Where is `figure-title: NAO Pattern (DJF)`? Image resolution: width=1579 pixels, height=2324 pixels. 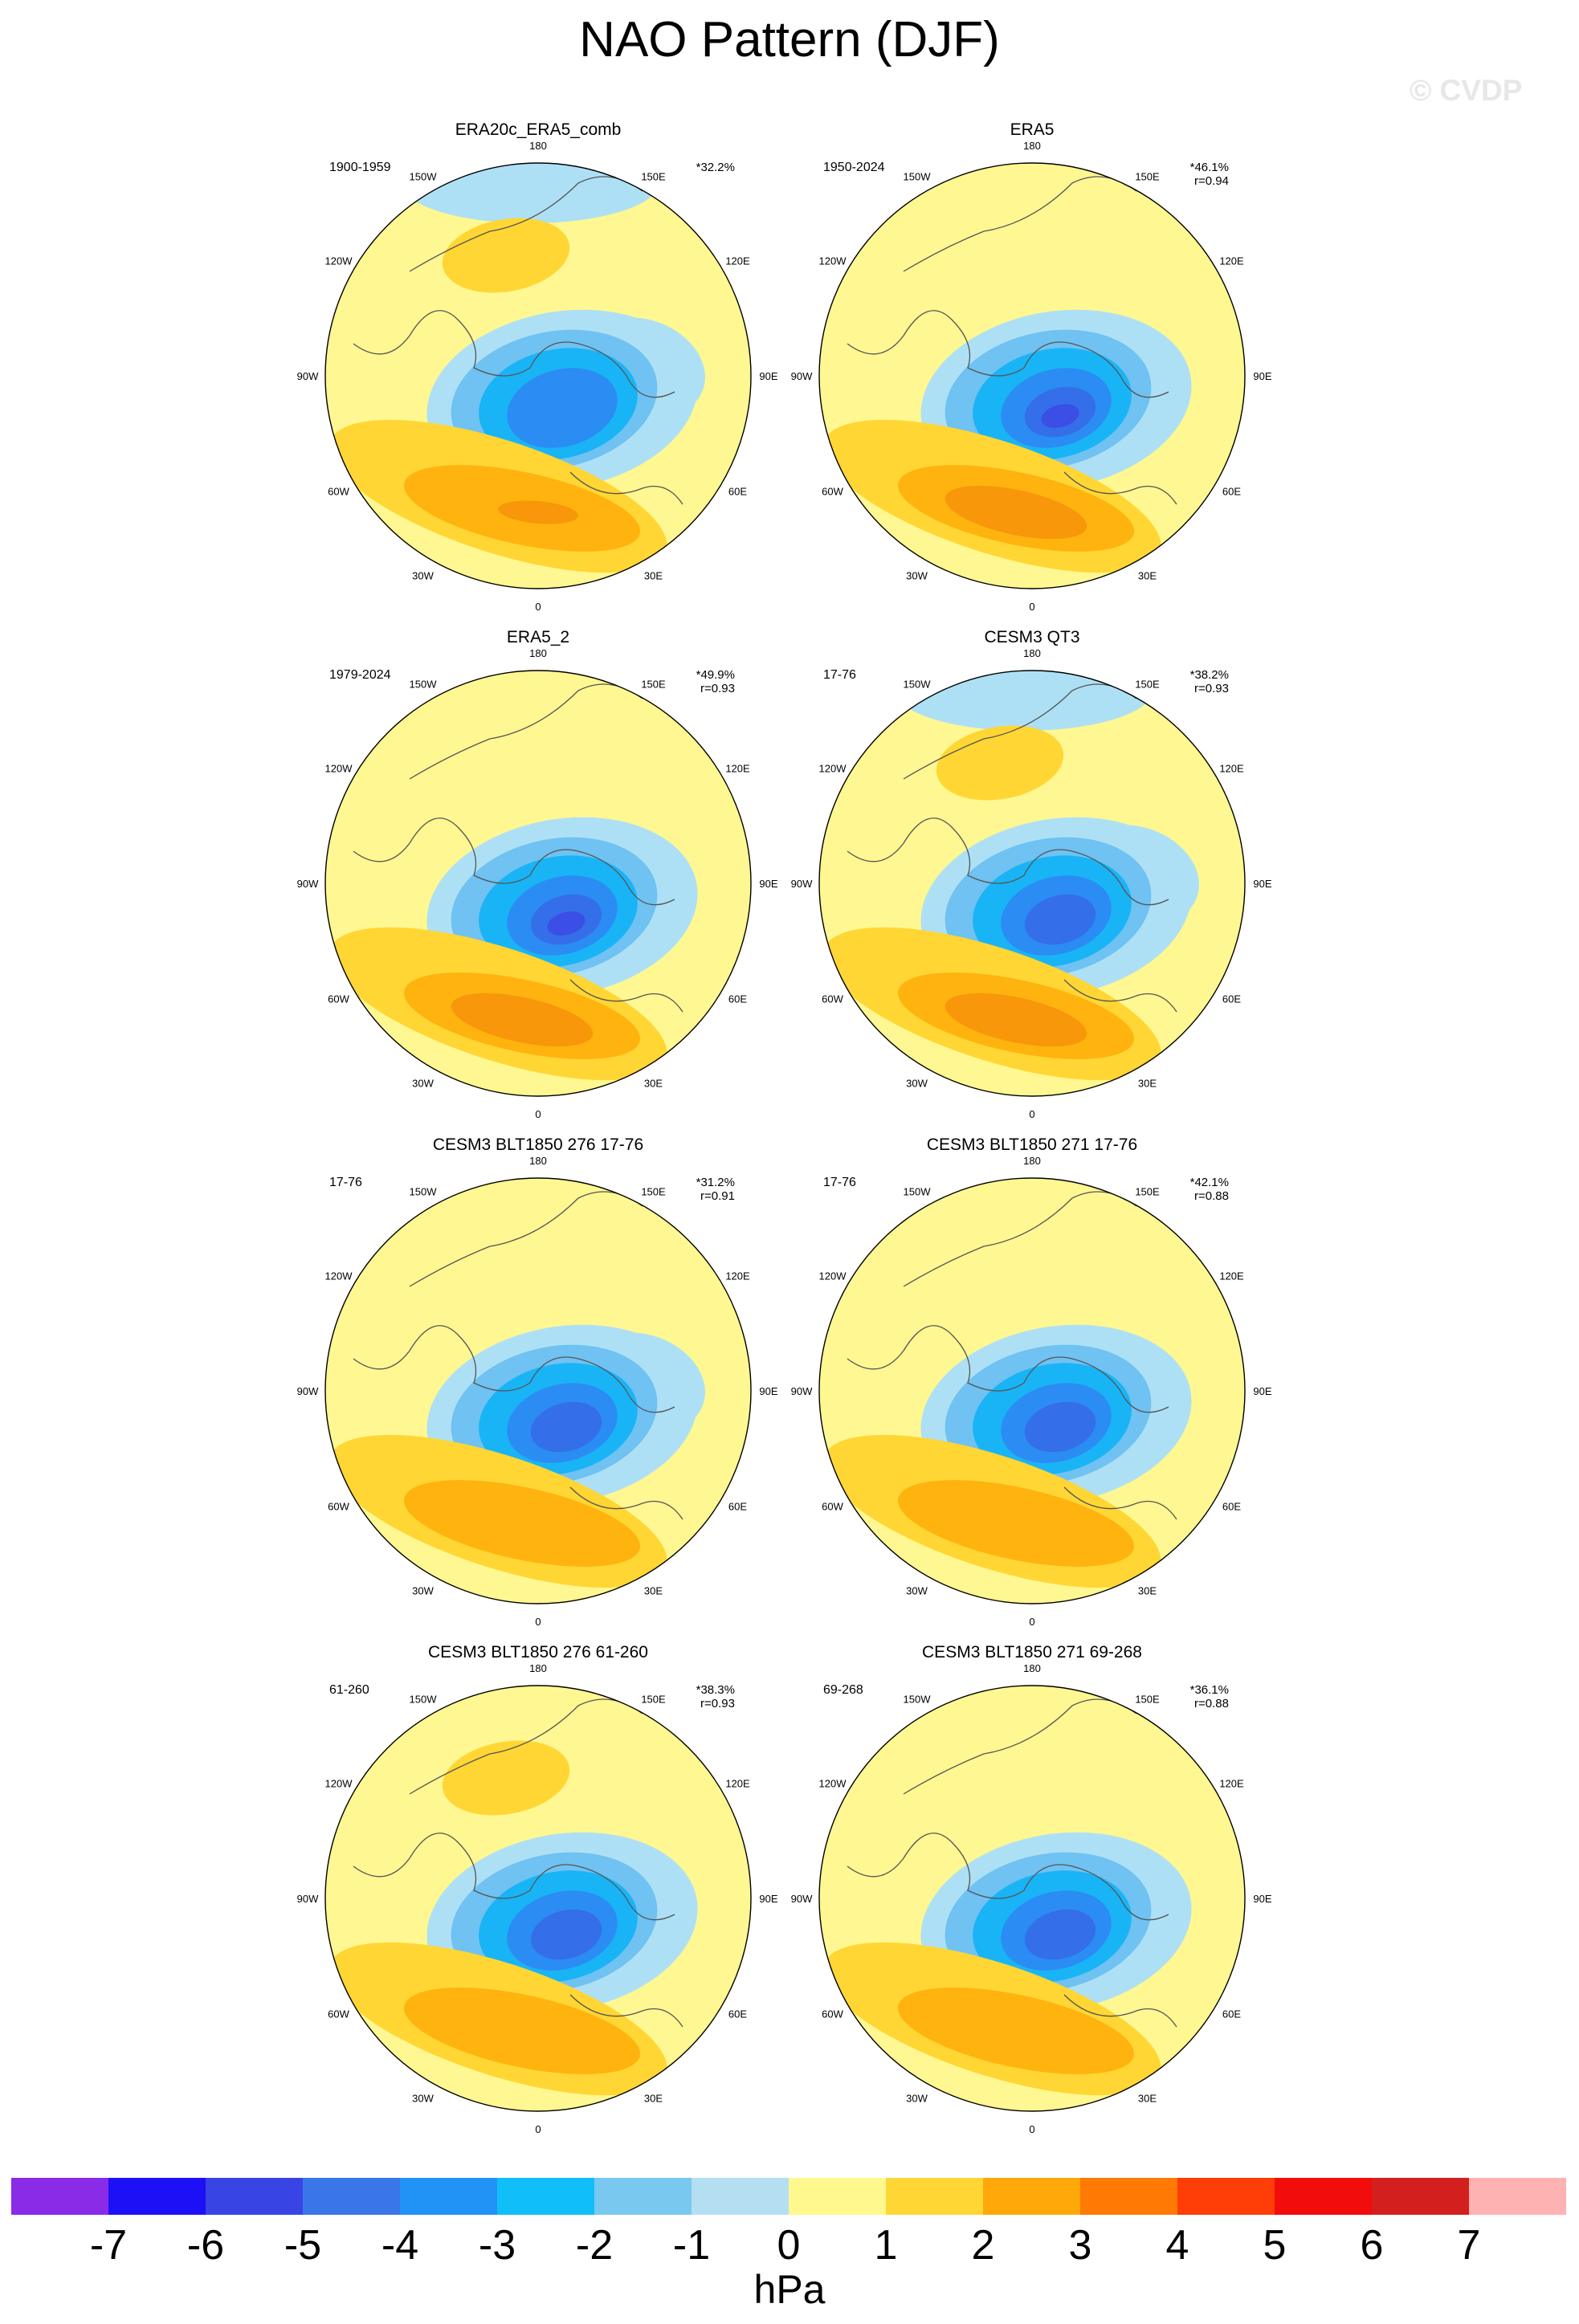
figure-title: NAO Pattern (DJF) is located at coordinates (789, 40).